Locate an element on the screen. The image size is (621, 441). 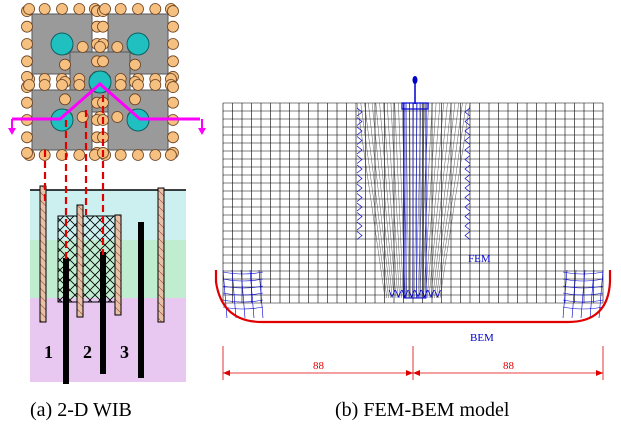
bem-boundary is located at coordinates (413, 297).